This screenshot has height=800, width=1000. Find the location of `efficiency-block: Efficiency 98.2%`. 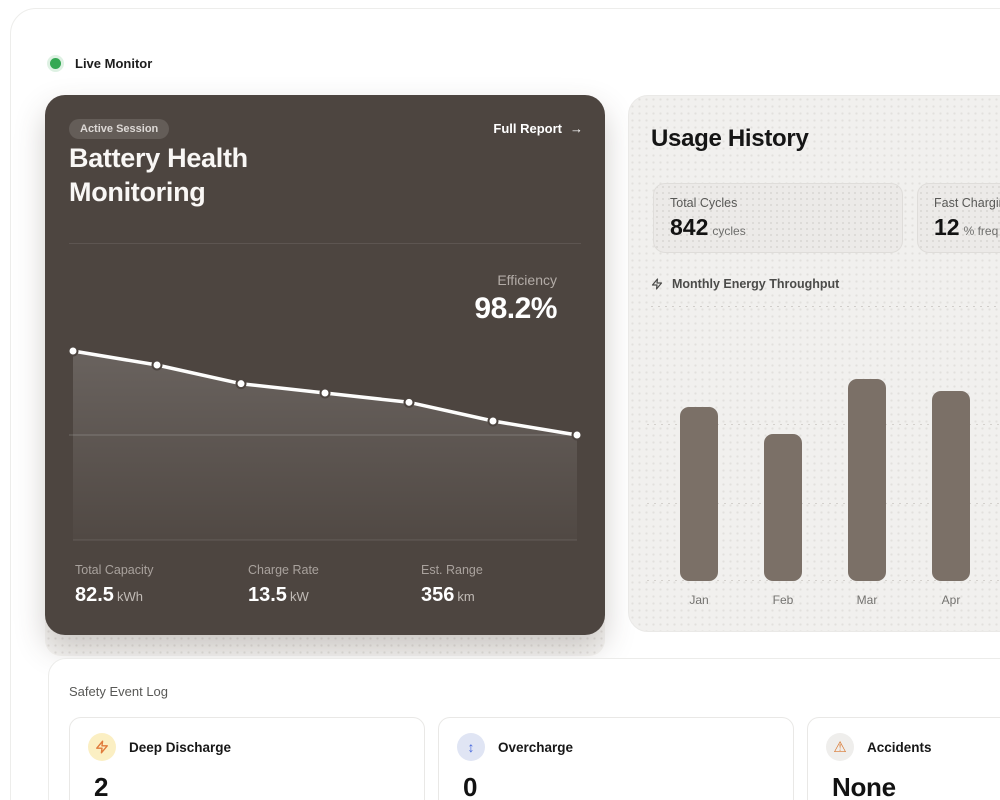

efficiency-block: Efficiency 98.2% is located at coordinates (515, 299).